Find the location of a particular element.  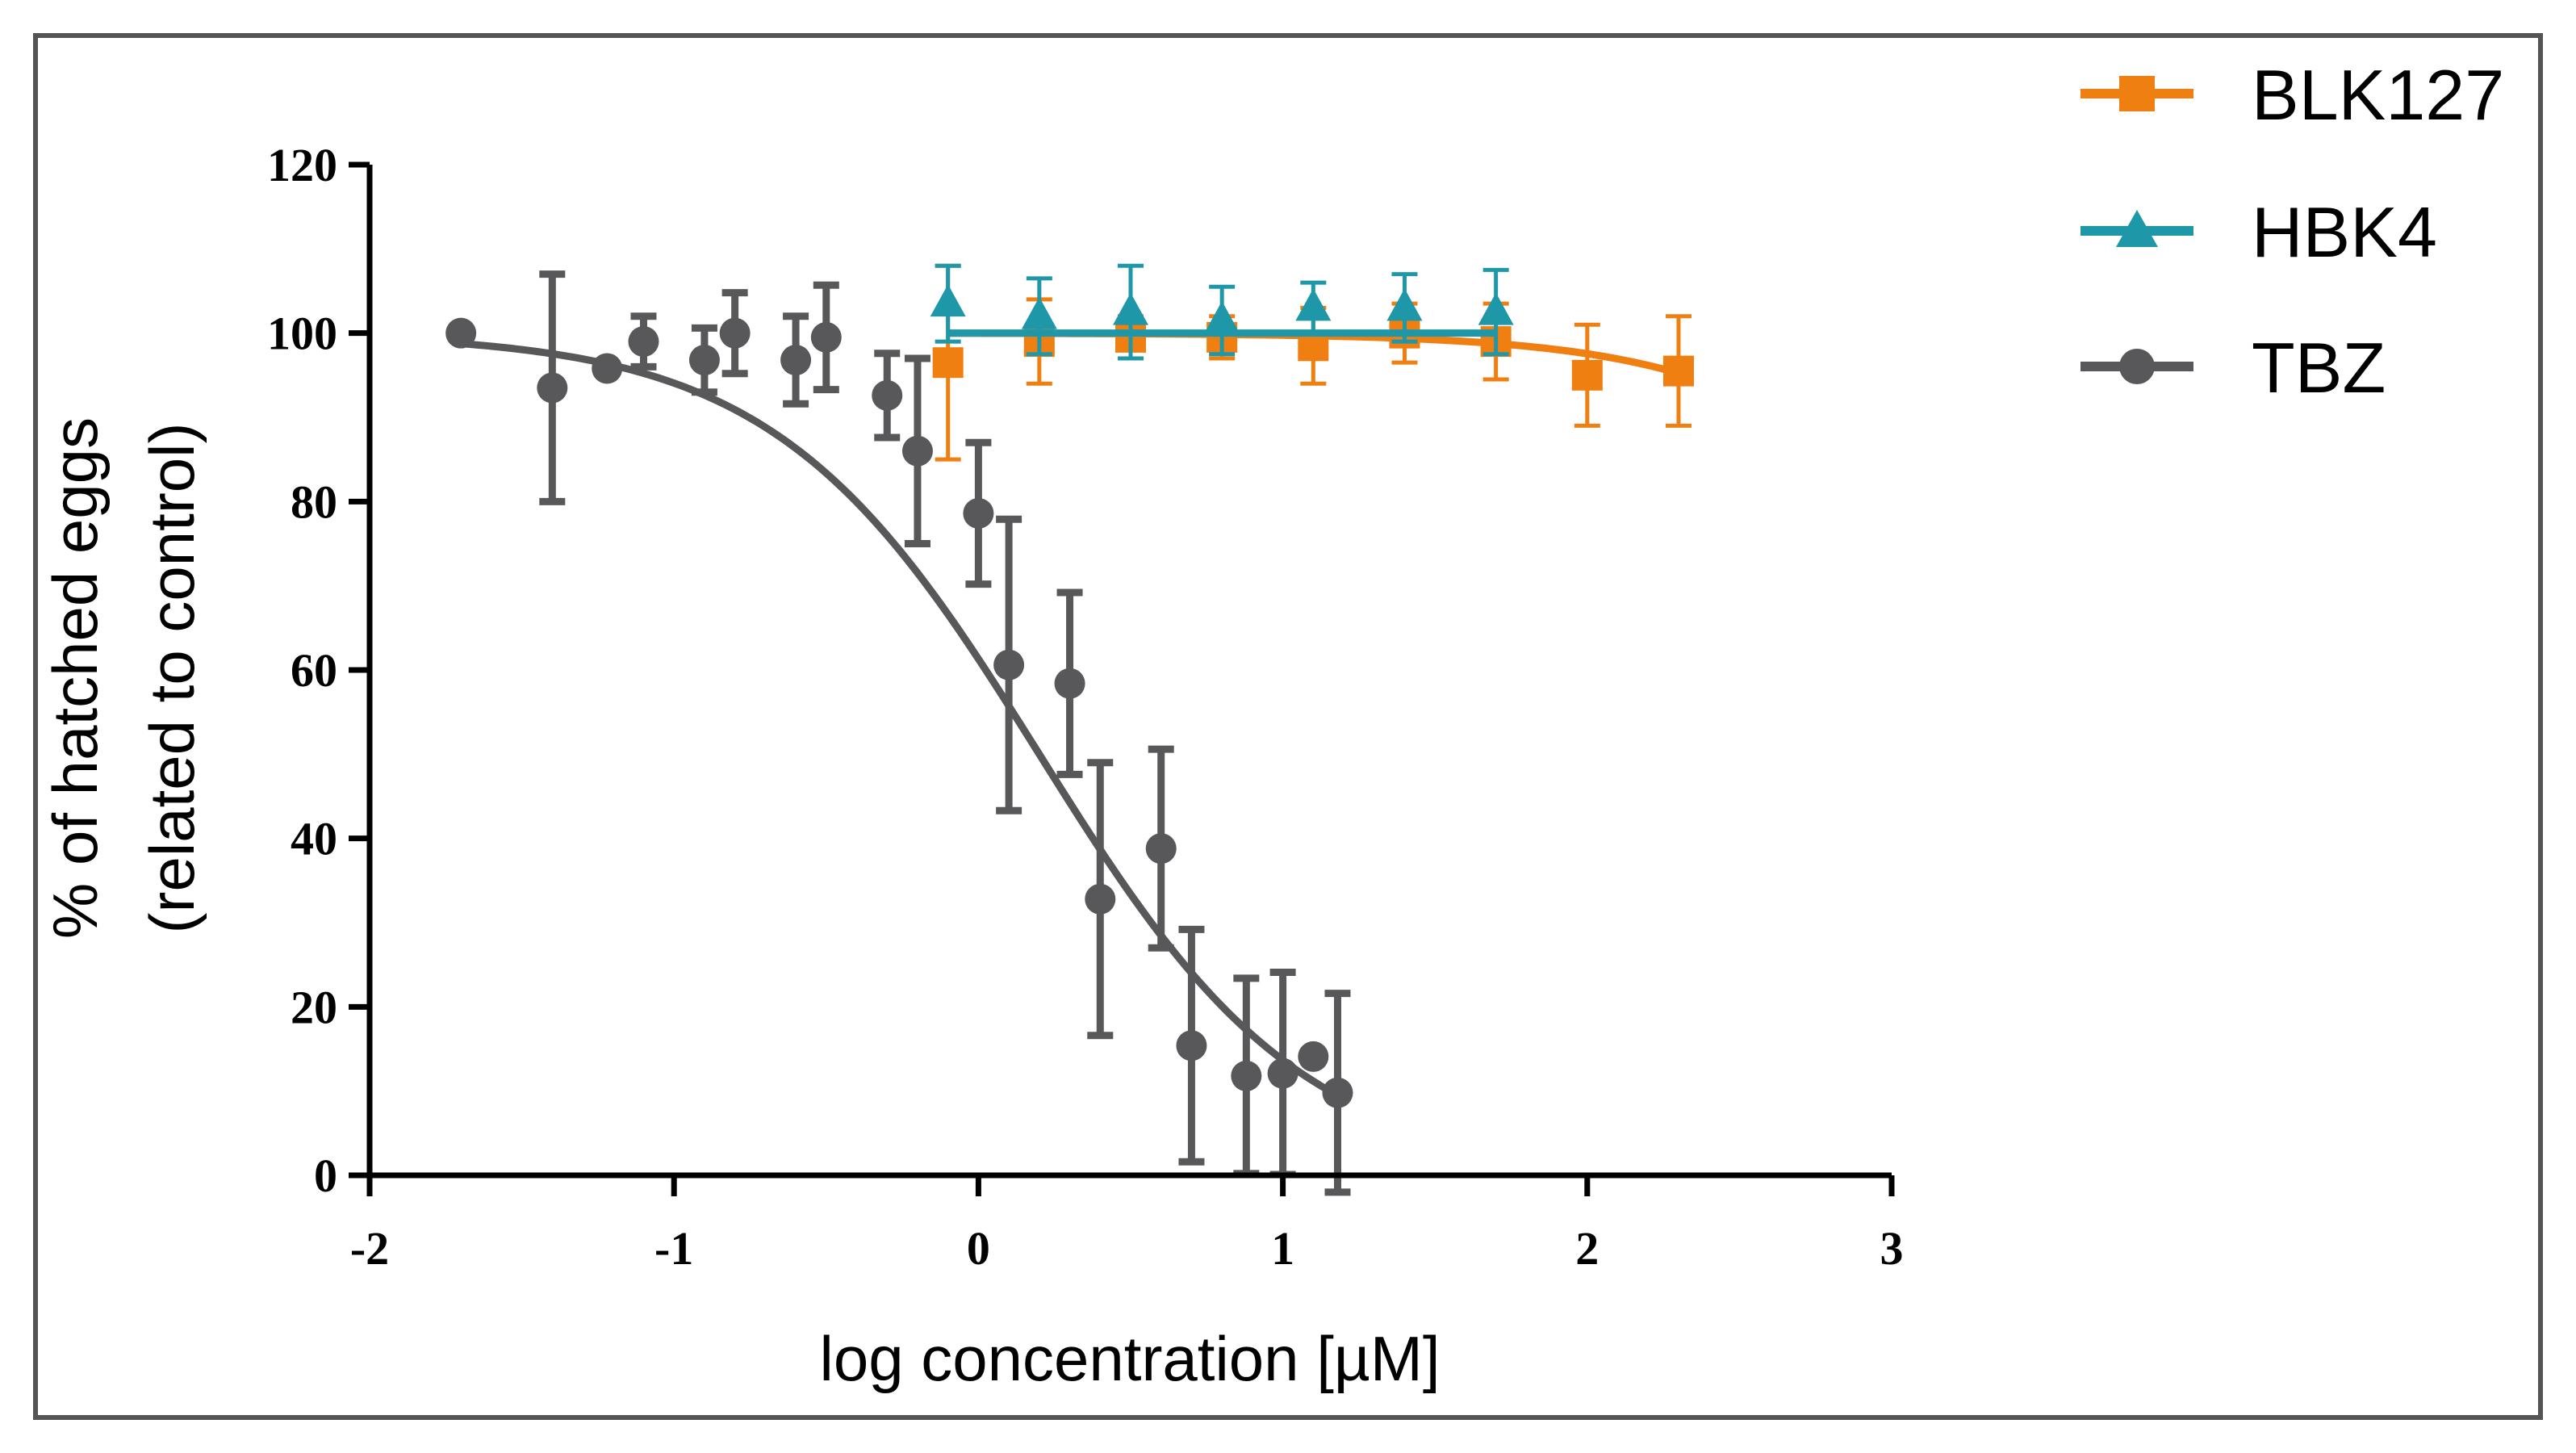

legend-marker-circle is located at coordinates (2137, 366).